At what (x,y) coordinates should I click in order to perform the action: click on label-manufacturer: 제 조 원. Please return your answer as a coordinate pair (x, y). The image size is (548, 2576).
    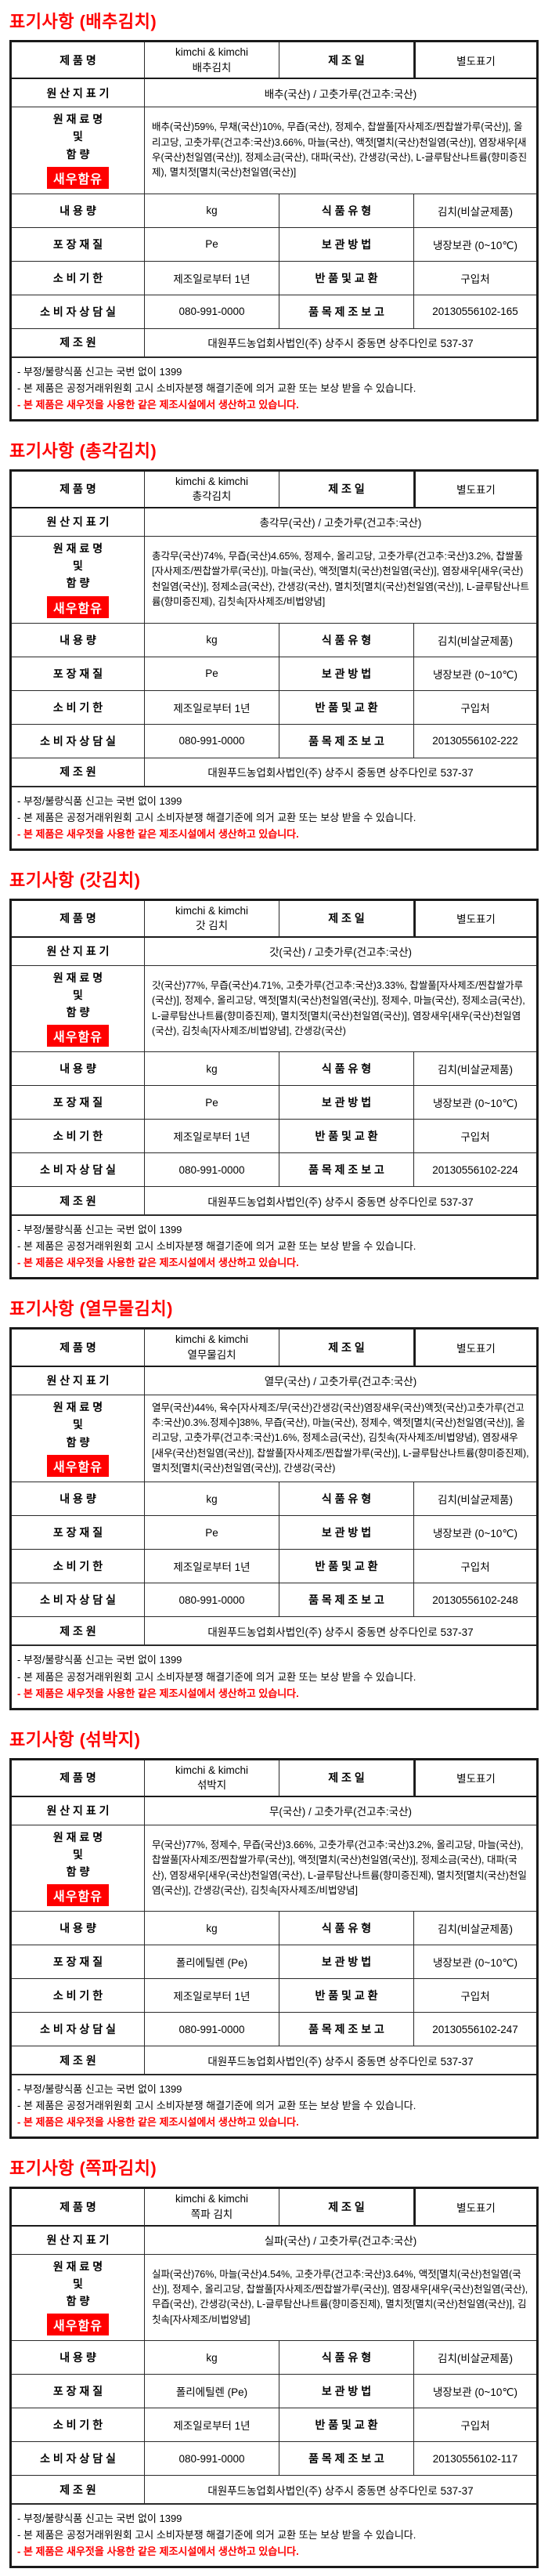
    Looking at the image, I should click on (78, 773).